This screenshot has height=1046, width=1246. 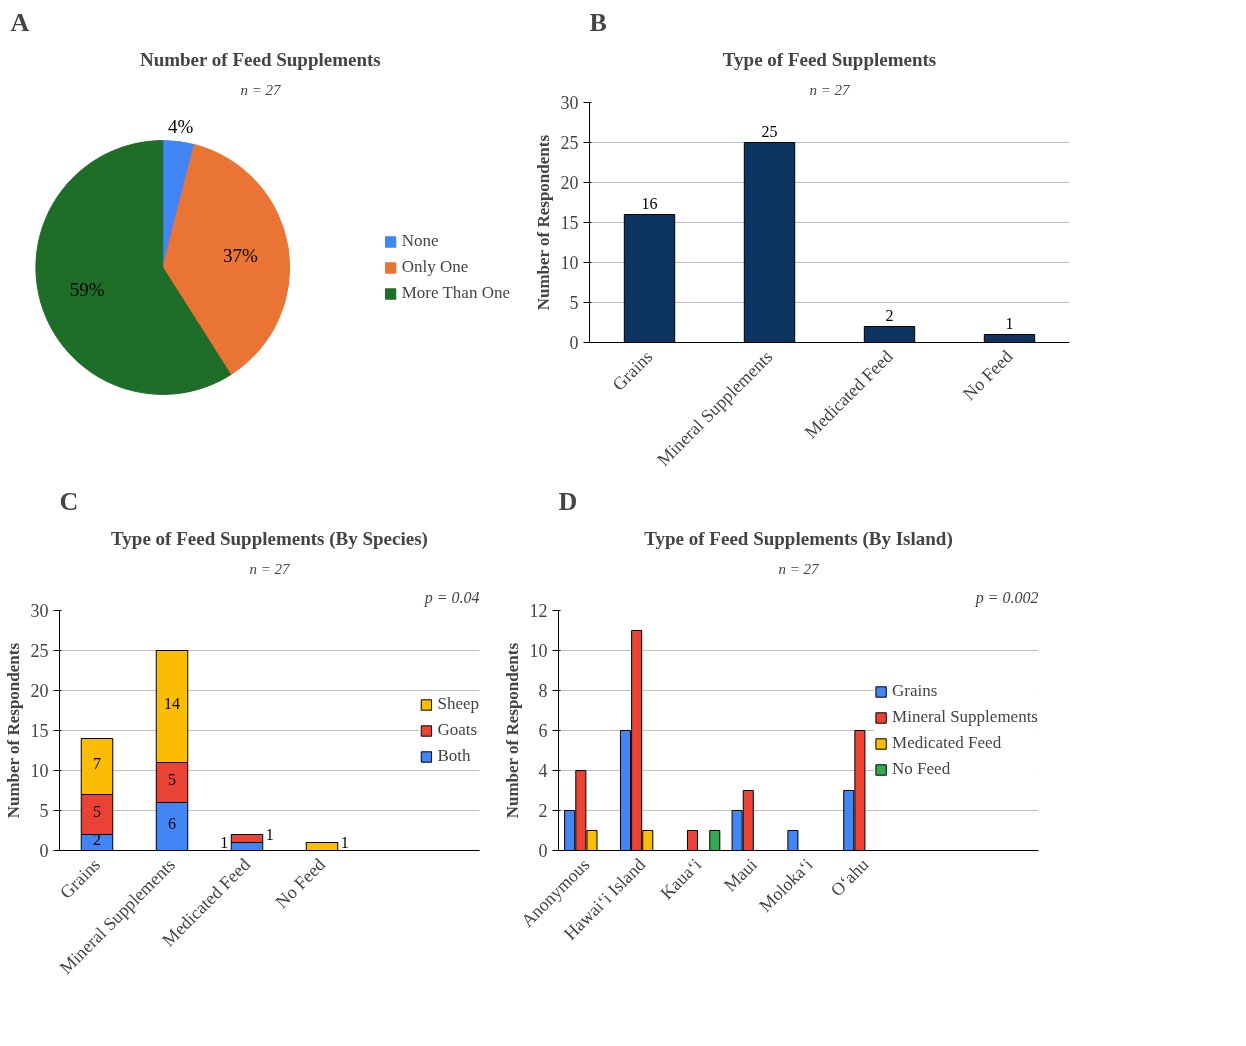 I want to click on legend-label: Mineral Supplements, so click(x=965, y=717).